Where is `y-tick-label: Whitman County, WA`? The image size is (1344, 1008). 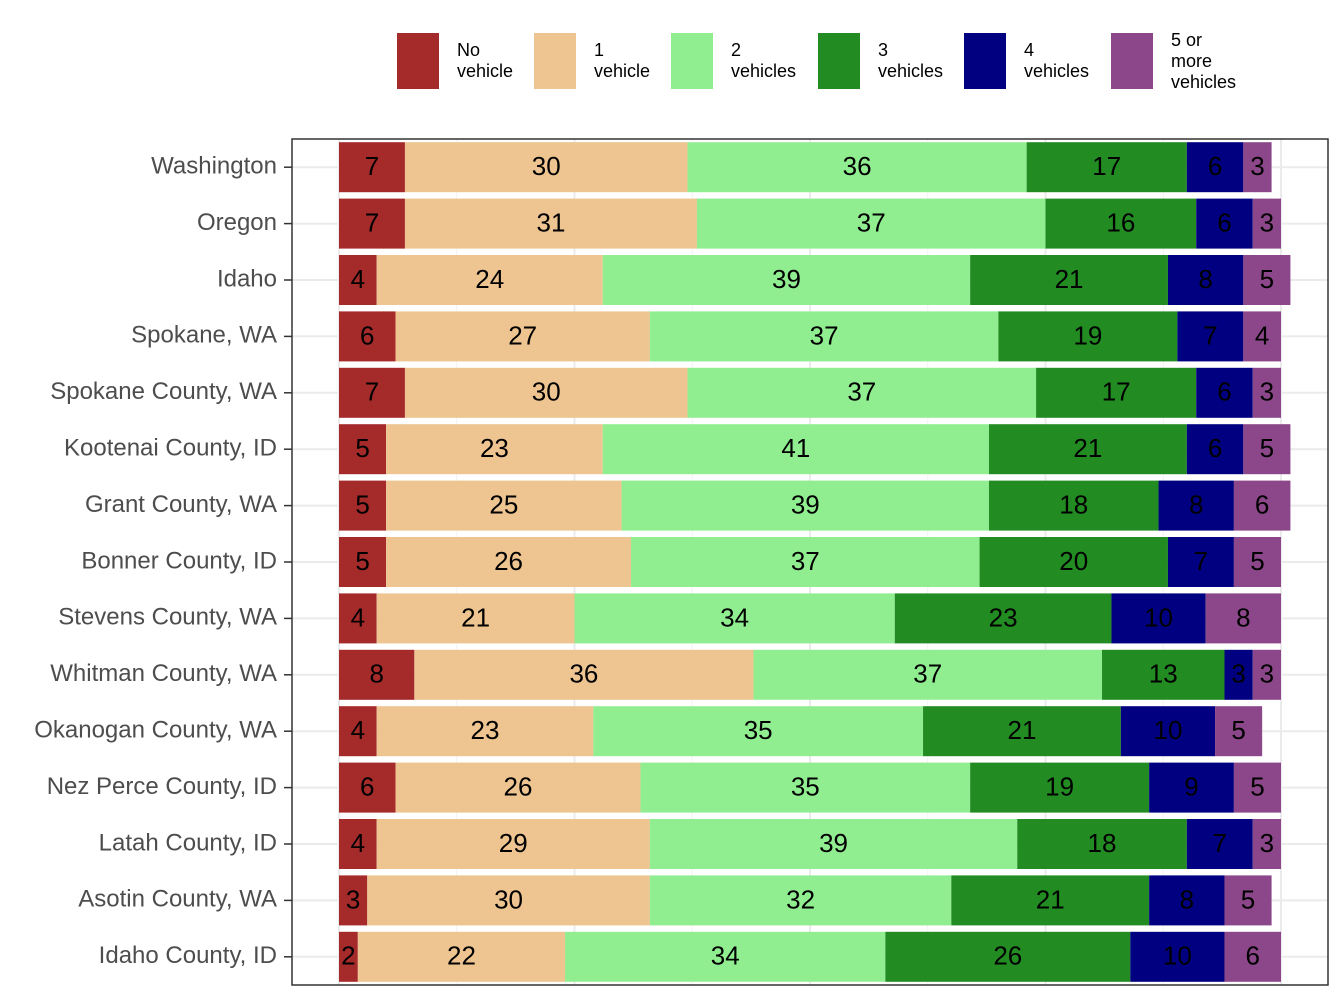
y-tick-label: Whitman County, WA is located at coordinates (163, 673).